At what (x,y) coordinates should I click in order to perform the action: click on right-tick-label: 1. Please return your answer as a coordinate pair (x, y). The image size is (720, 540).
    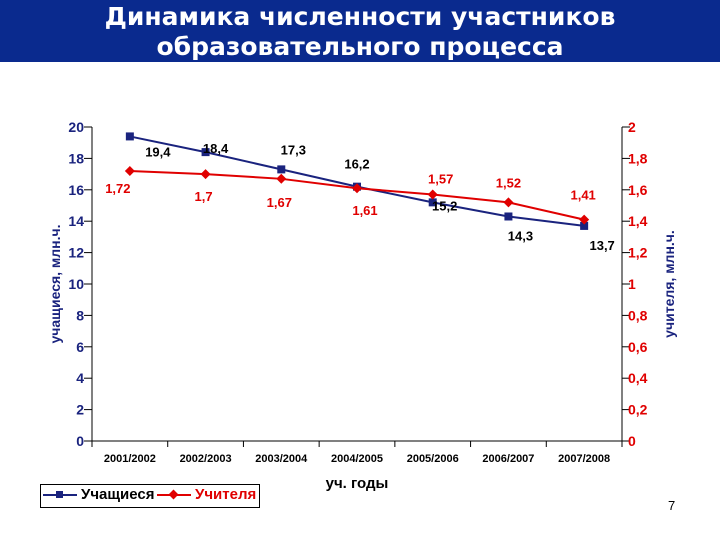
    Looking at the image, I should click on (632, 284).